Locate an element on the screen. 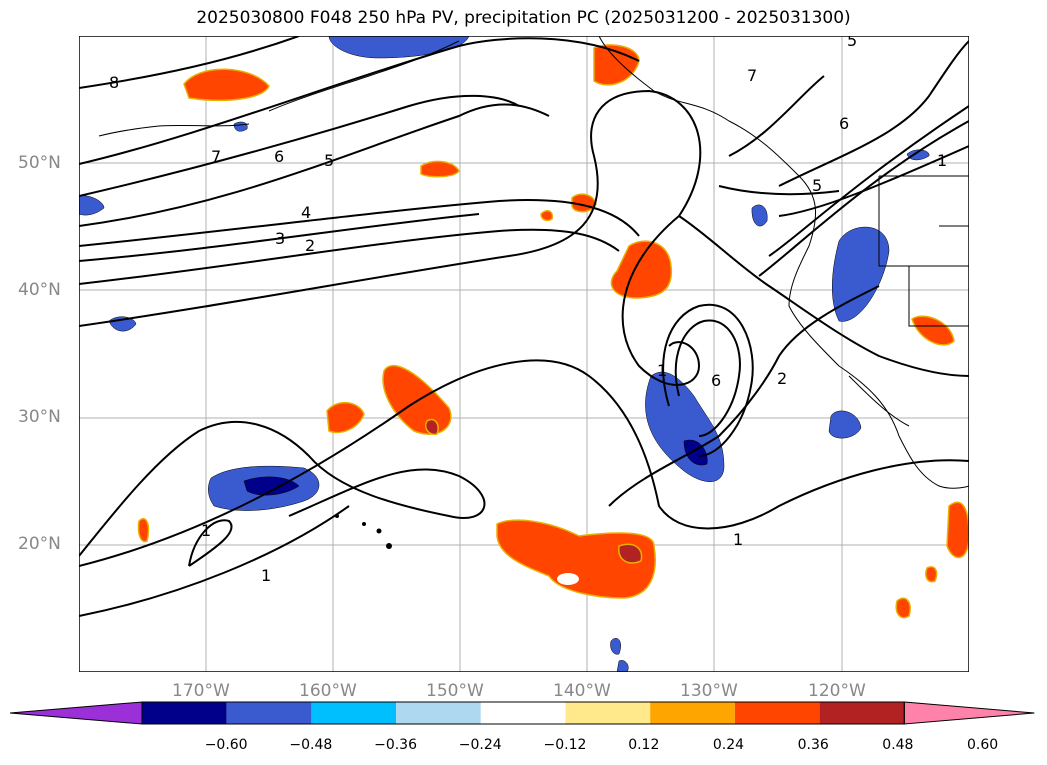 Image resolution: width=1047 pixels, height=765 pixels. contour-label: 4 is located at coordinates (306, 212).